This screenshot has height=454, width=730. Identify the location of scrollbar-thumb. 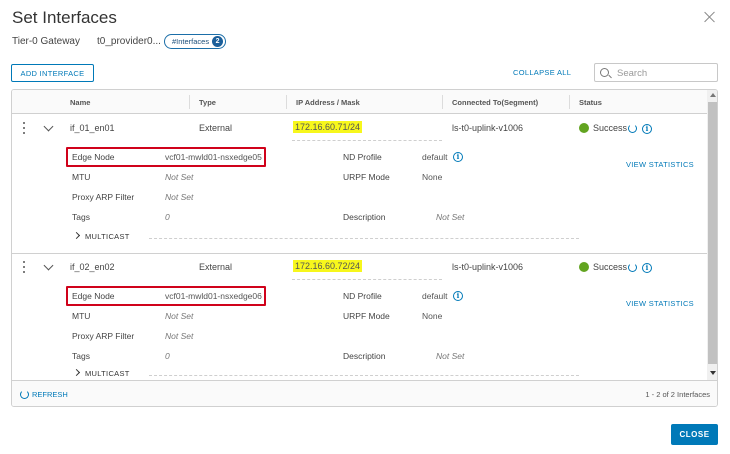
(712, 233).